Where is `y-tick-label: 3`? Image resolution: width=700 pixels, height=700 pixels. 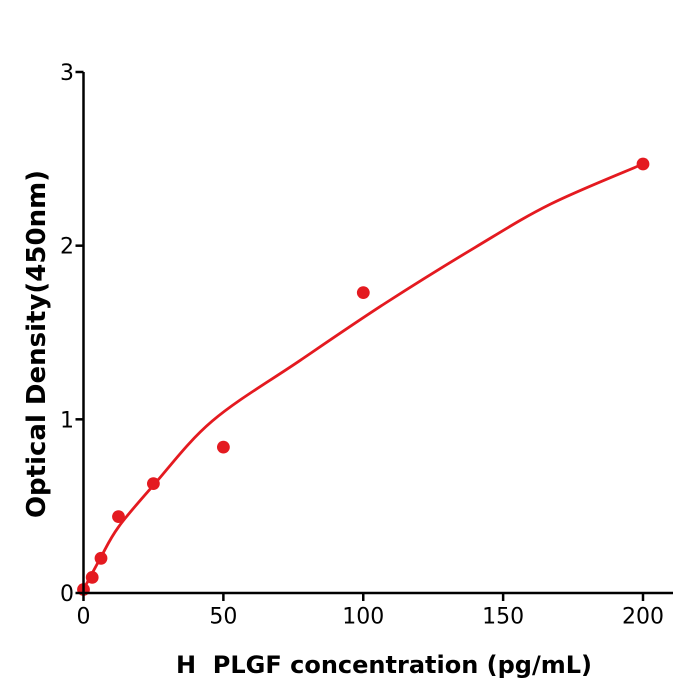 y-tick-label: 3 is located at coordinates (67, 73).